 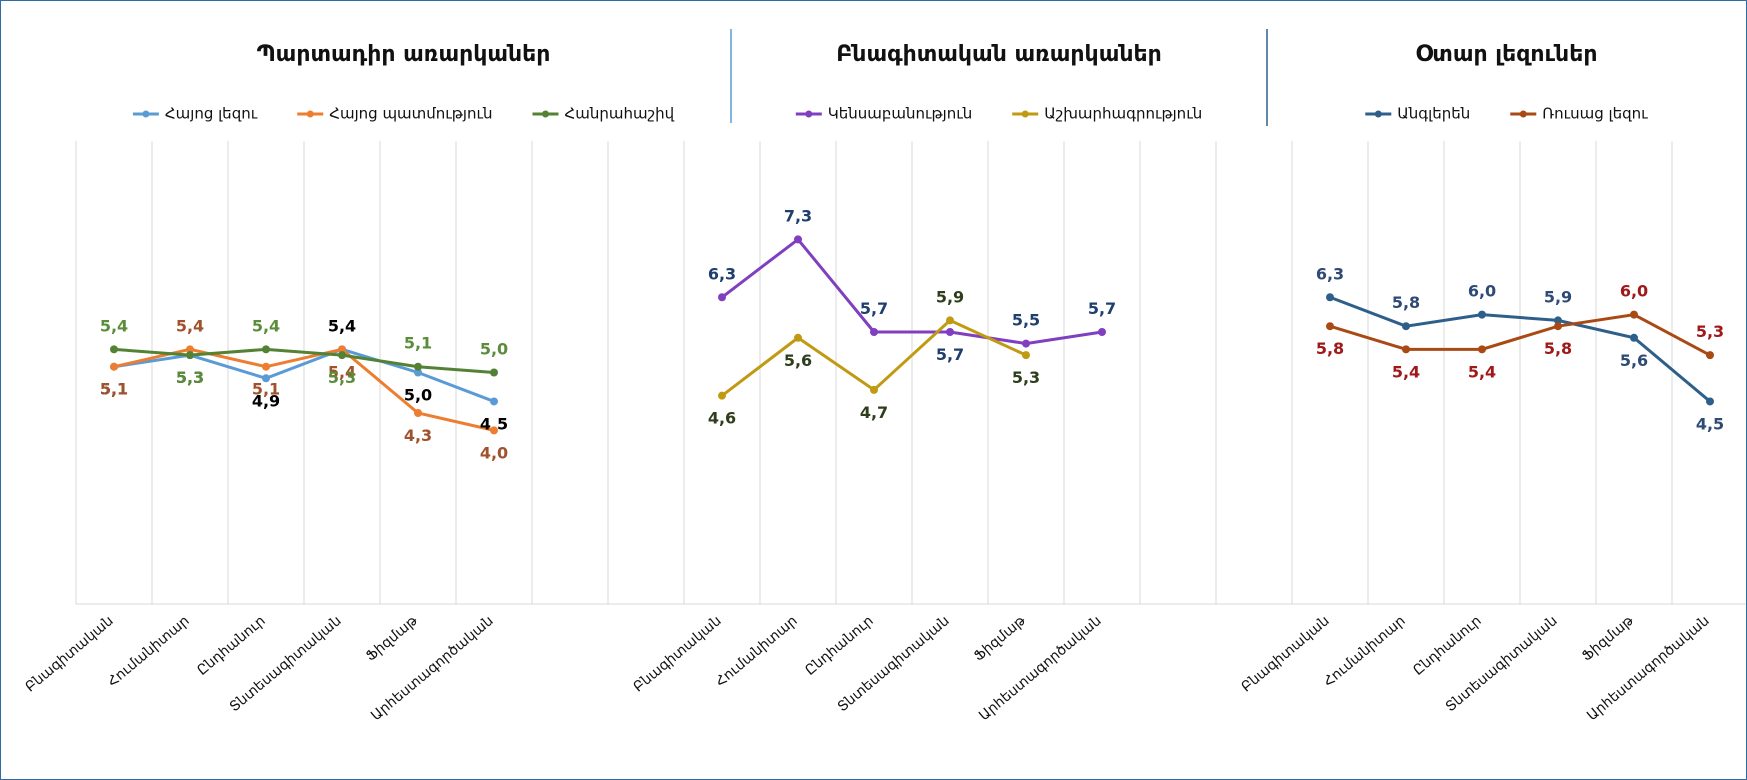 I want to click on panel-title: Օտար լեզուներ, so click(x=1507, y=54).